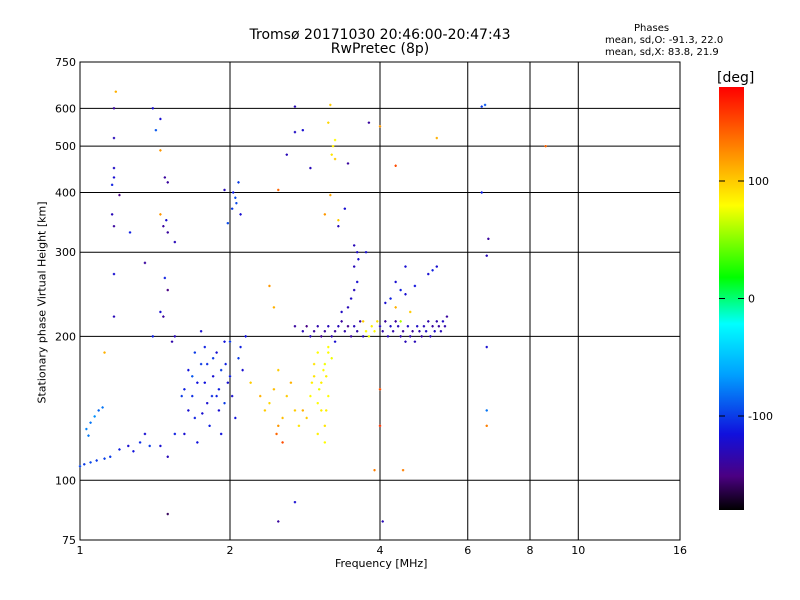  I want to click on y-tick-label: 400, so click(65, 192).